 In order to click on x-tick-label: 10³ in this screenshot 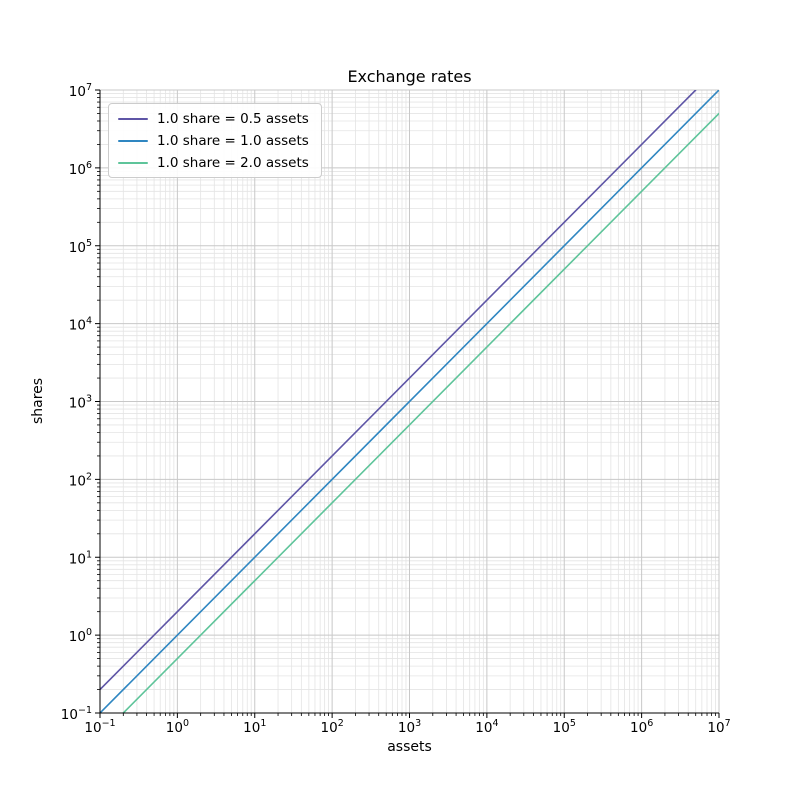, I will do `click(409, 727)`.